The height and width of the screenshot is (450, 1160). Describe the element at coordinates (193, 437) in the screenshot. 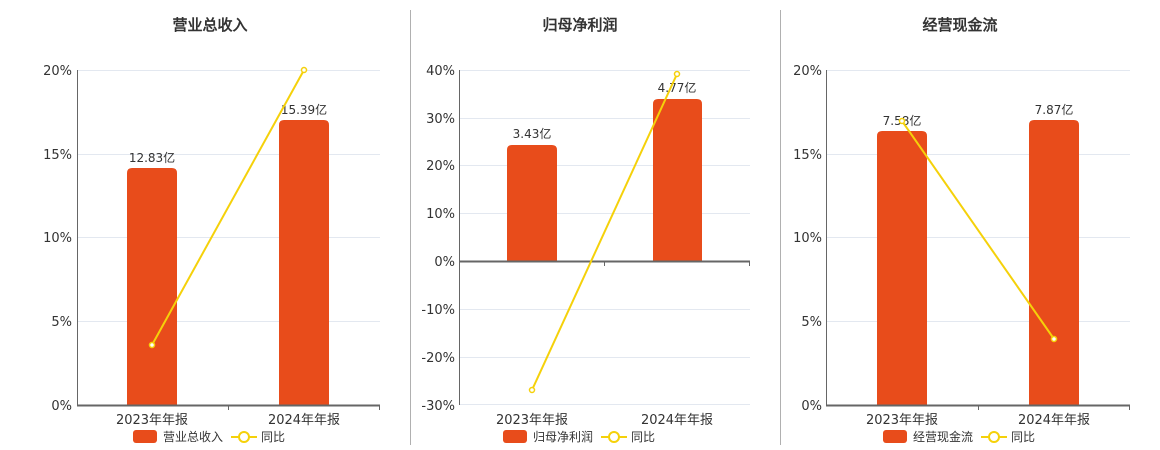

I see `bar-legend-label: 营业总收入` at that location.